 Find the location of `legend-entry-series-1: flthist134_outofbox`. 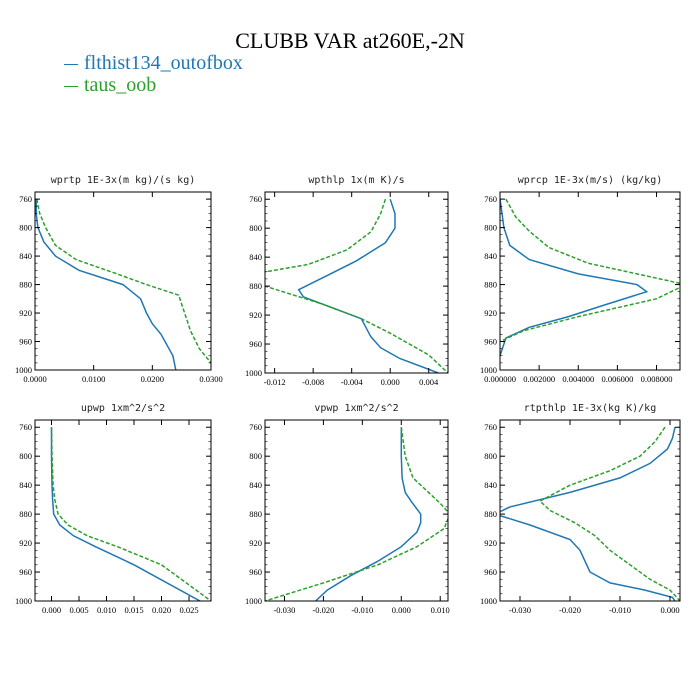

legend-entry-series-1: flthist134_outofbox is located at coordinates (153, 63).